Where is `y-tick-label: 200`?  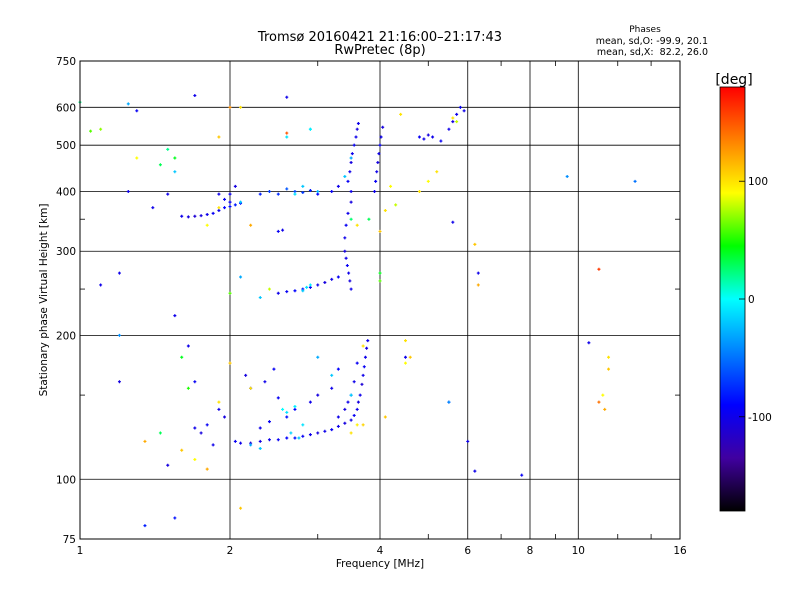 y-tick-label: 200 is located at coordinates (66, 336).